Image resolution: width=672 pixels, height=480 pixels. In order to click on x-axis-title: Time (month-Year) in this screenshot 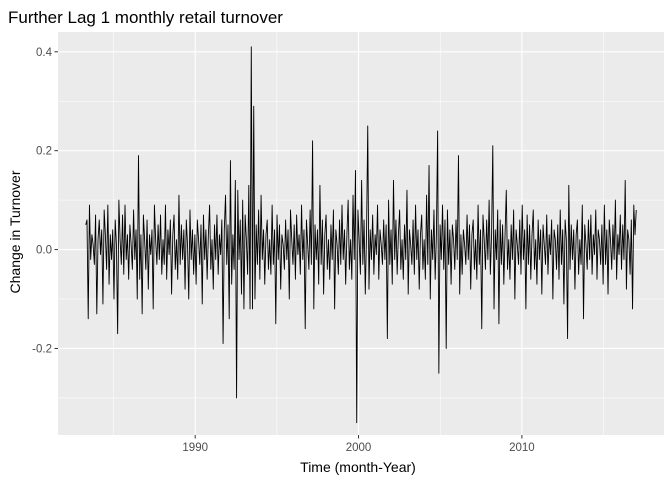, I will do `click(358, 467)`.